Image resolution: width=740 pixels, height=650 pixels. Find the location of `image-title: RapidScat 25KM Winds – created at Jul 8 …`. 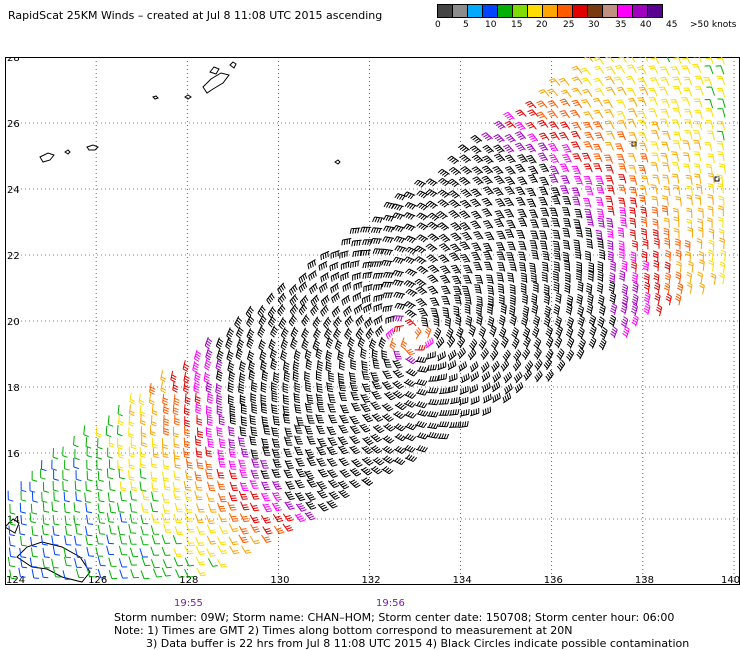

image-title: RapidScat 25KM Winds – created at Jul 8 … is located at coordinates (195, 15).